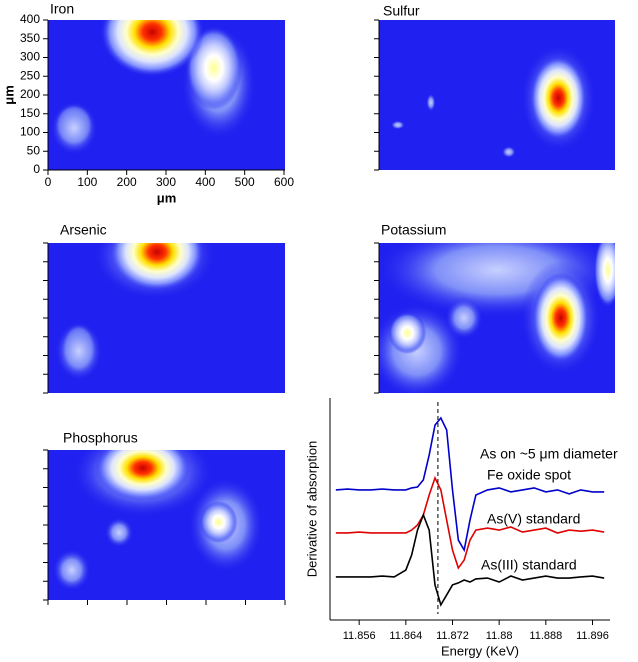  Describe the element at coordinates (167, 197) in the screenshot. I see `x-axis-label: μm` at that location.